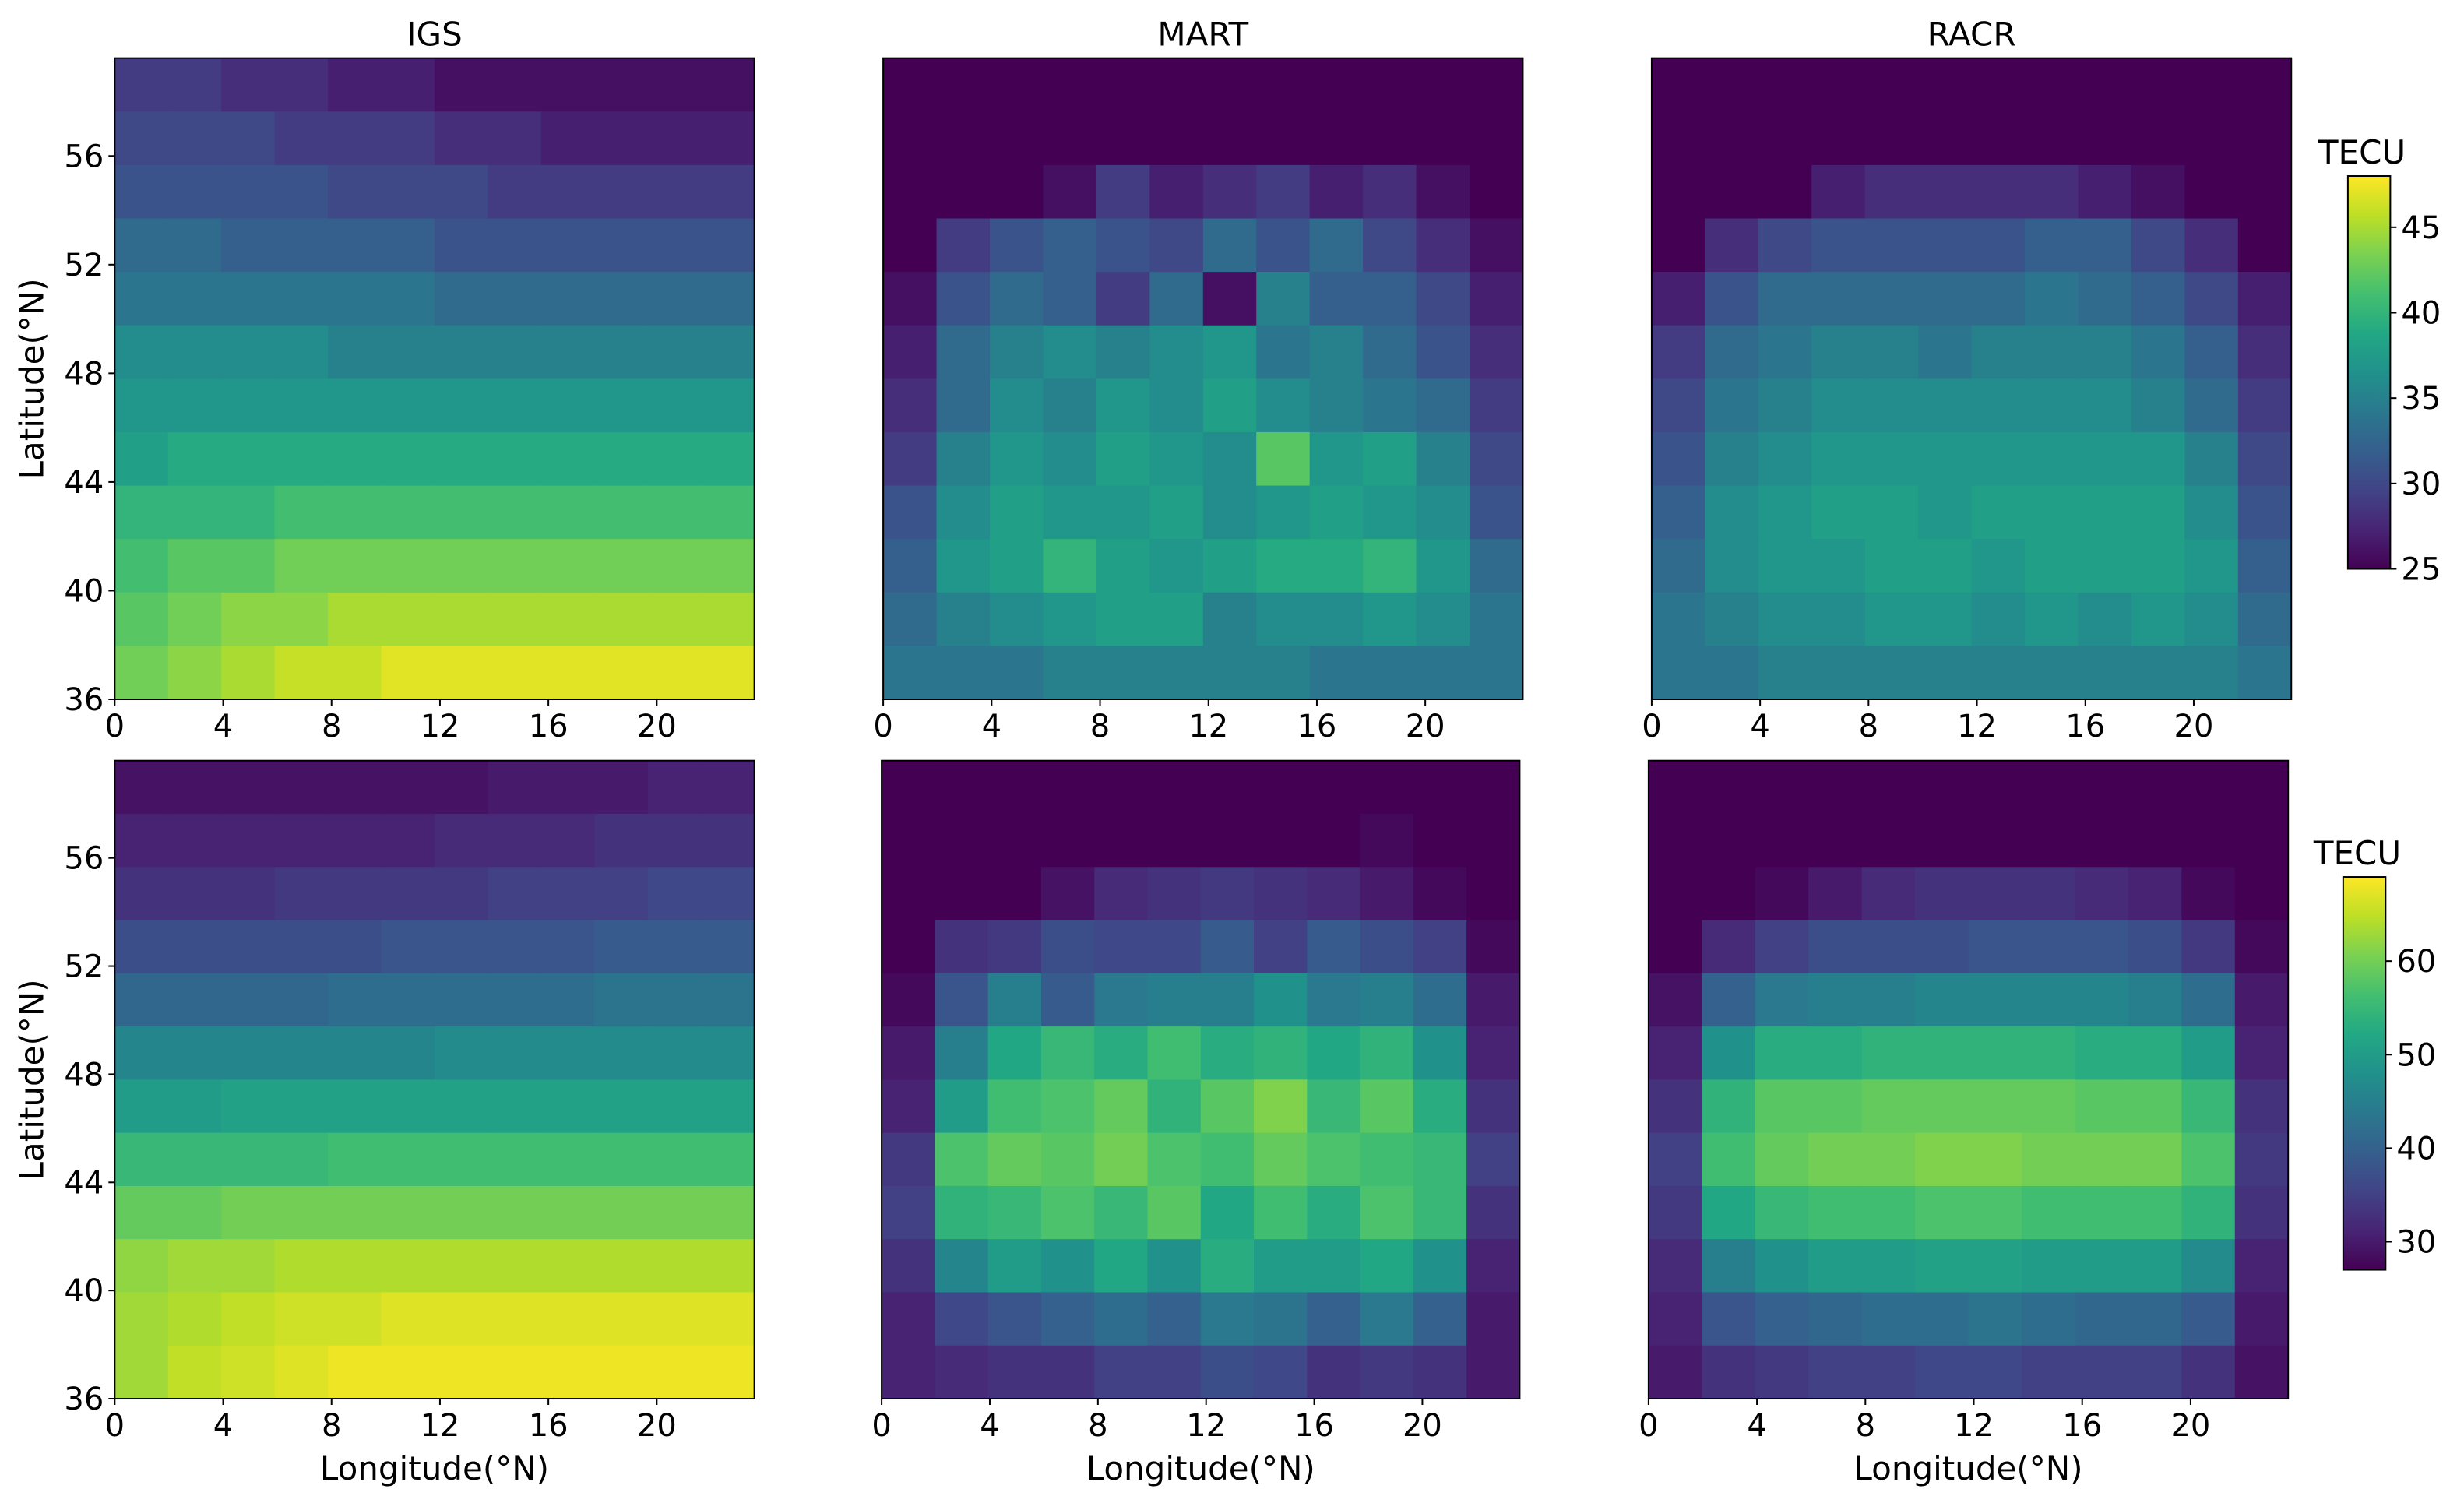 This screenshot has height=1503, width=2464. Describe the element at coordinates (1972, 35) in the screenshot. I see `panel-title: RACR` at that location.